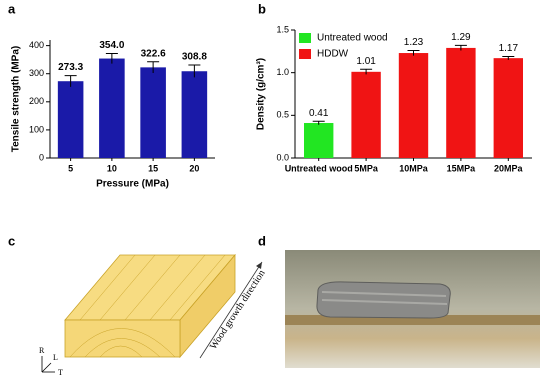  Describe the element at coordinates (194, 168) in the screenshot. I see `x-tick-label: 20` at that location.